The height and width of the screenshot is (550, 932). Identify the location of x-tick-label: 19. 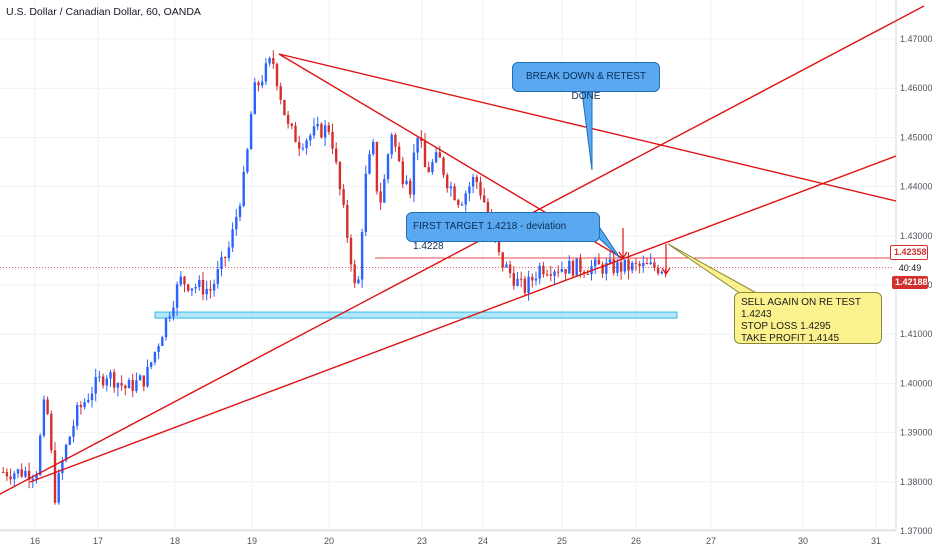
(252, 541).